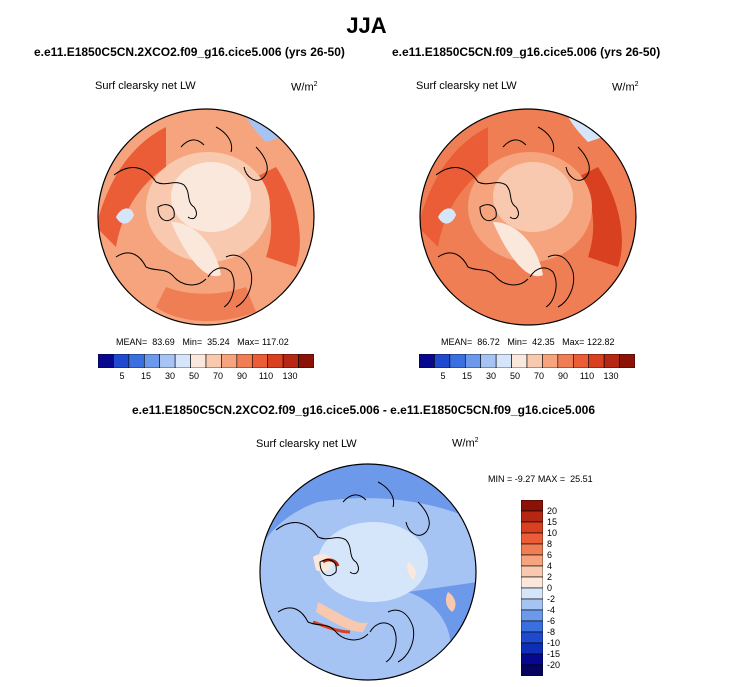 The width and height of the screenshot is (733, 687). What do you see at coordinates (562, 588) in the screenshot?
I see `diff-colorbar-ticks: 20 15 10 8 6 4 2 0 -2 -4 -6 -8 -10 -15 -20` at bounding box center [562, 588].